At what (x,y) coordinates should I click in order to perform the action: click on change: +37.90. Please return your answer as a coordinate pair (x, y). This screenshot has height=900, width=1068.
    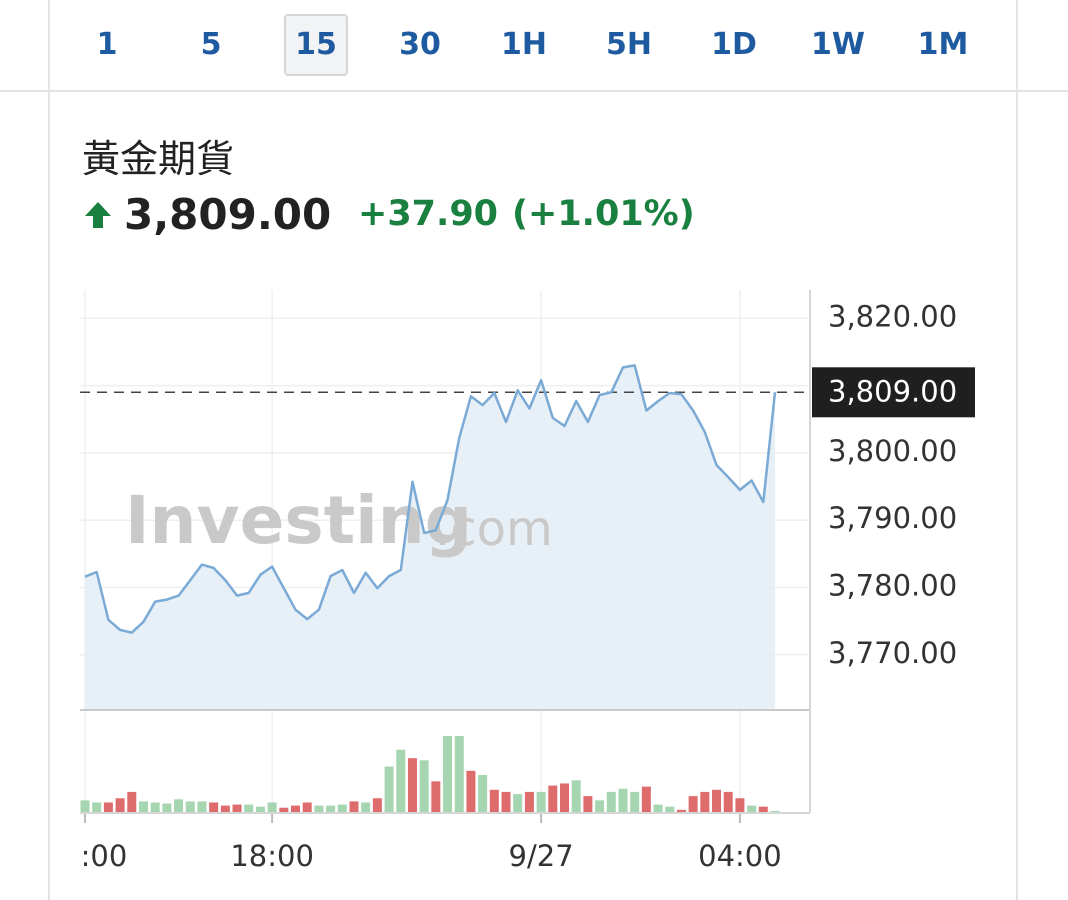
    Looking at the image, I should click on (428, 214).